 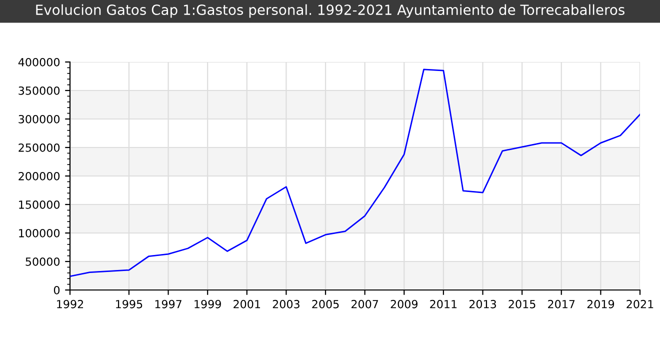 I want to click on x-tick-label: 2013, so click(x=482, y=304).